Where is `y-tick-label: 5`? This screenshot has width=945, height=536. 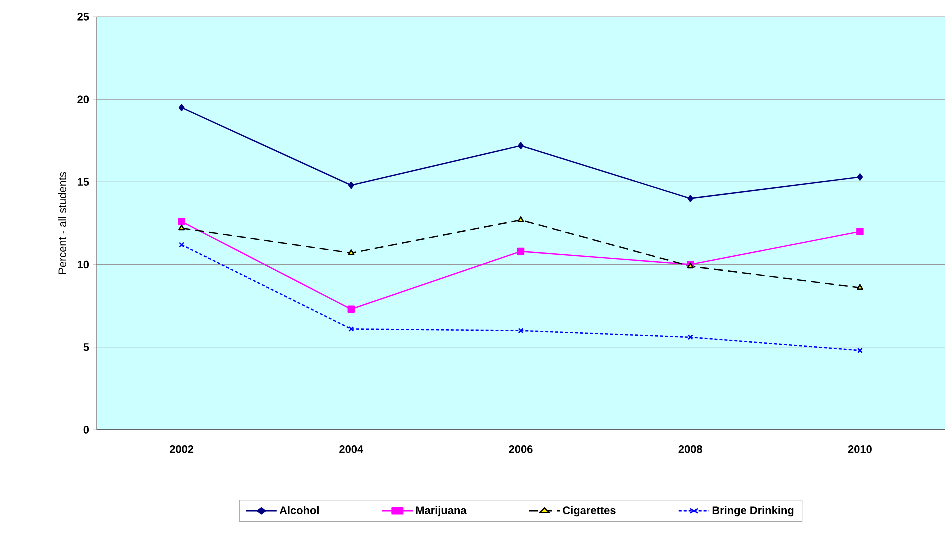 y-tick-label: 5 is located at coordinates (87, 348).